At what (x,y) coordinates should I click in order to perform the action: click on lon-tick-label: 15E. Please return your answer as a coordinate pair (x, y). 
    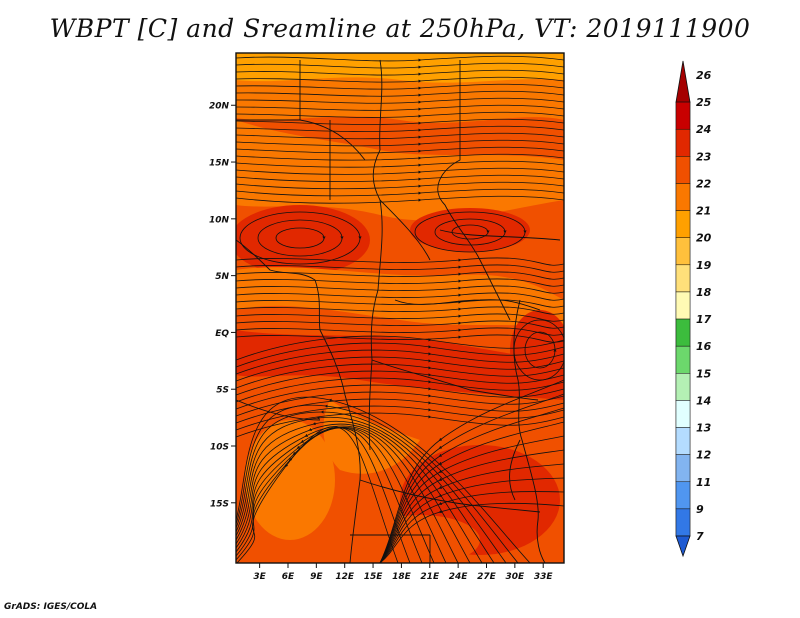
    Looking at the image, I should click on (374, 577).